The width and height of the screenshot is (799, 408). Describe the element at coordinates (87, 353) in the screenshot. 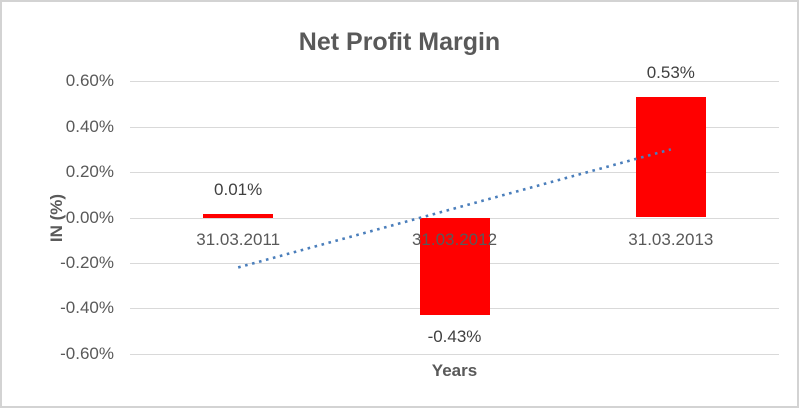

I see `y-axis-tick-label: -0.60%` at that location.